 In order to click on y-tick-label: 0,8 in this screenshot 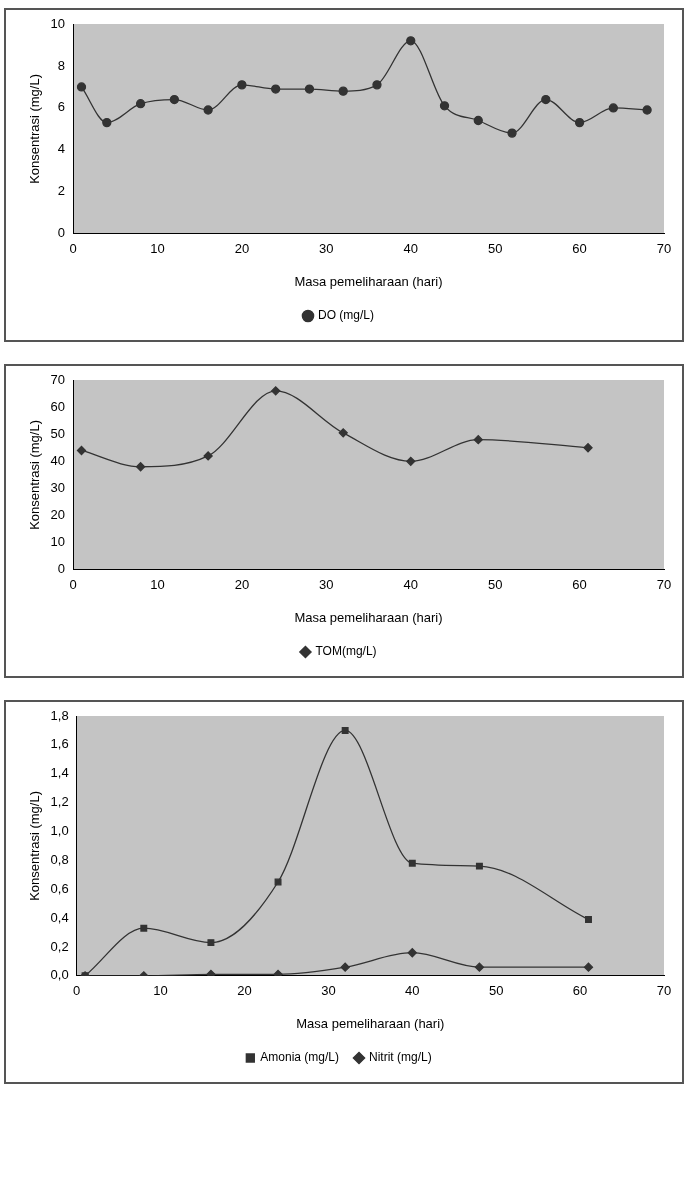, I will do `click(59, 859)`.